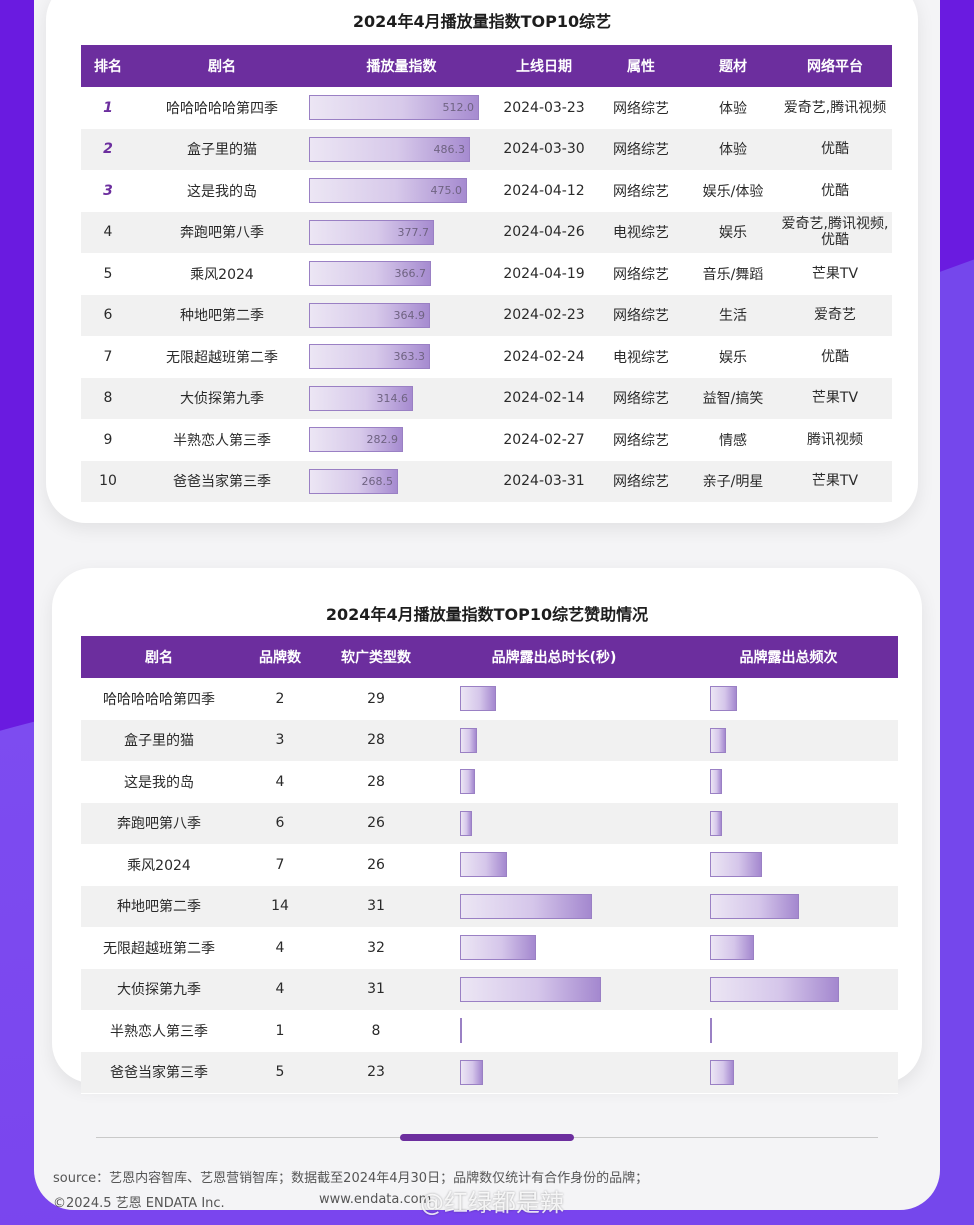 Image resolution: width=974 pixels, height=1225 pixels. What do you see at coordinates (280, 948) in the screenshot?
I see `brand-count-cell: 4` at bounding box center [280, 948].